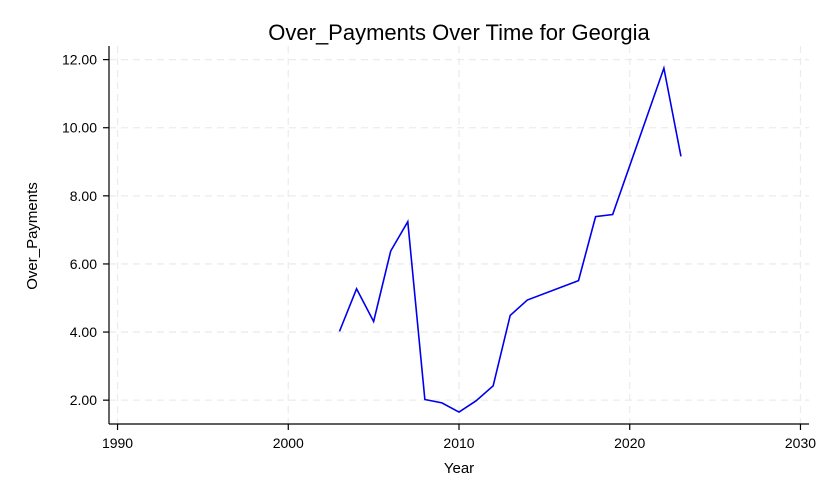  I want to click on y-tick-label: 10.00, so click(79, 128).